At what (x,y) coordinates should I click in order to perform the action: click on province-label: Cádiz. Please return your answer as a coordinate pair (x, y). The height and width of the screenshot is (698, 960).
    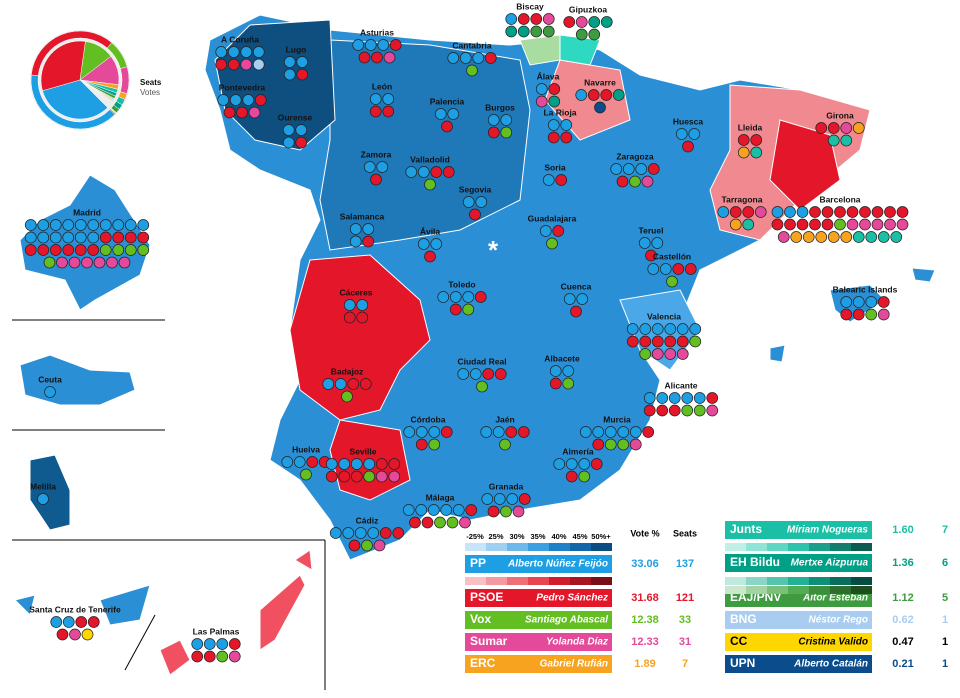
    Looking at the image, I should click on (367, 520).